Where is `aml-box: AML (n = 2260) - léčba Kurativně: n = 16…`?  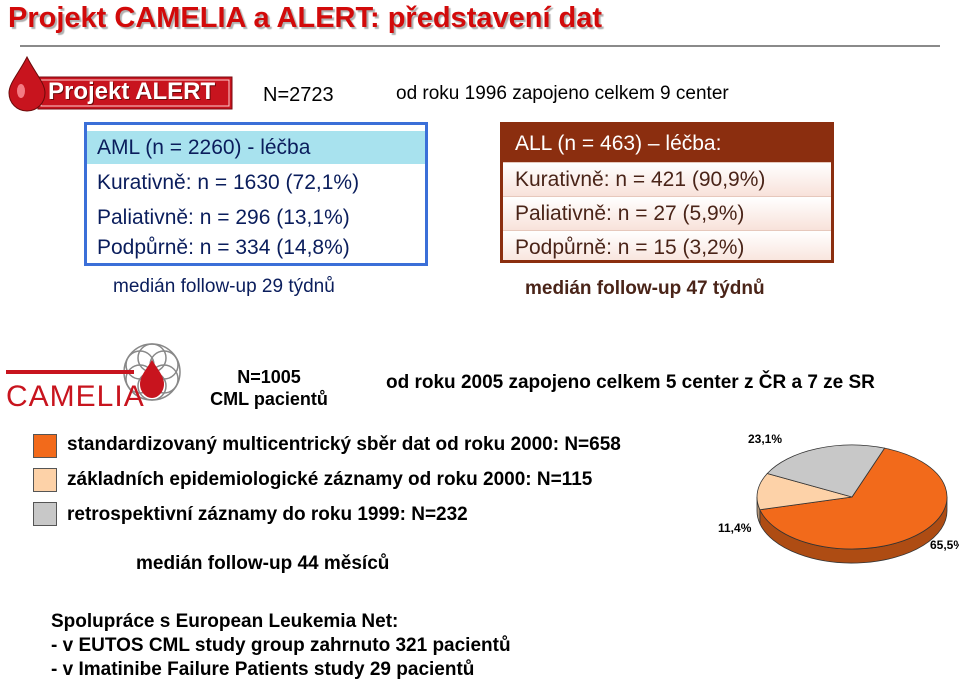 aml-box: AML (n = 2260) - léčba Kurativně: n = 16… is located at coordinates (256, 194).